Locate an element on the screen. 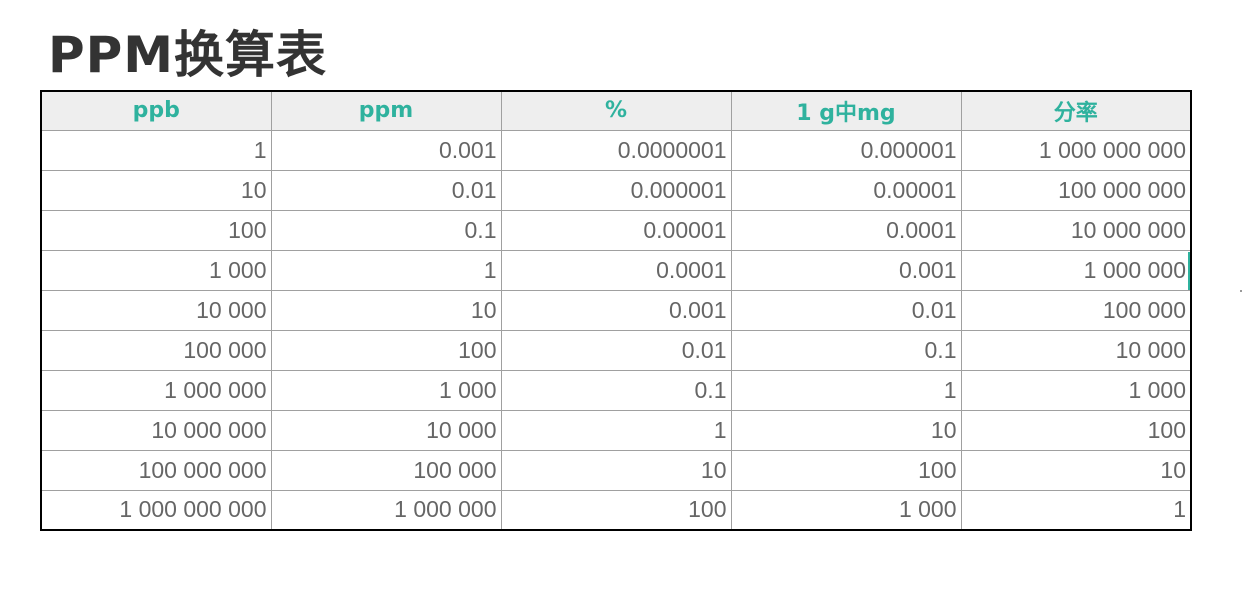 The image size is (1254, 593). table-row: 100 000 100 0.01 0.1 10 000 is located at coordinates (616, 350).